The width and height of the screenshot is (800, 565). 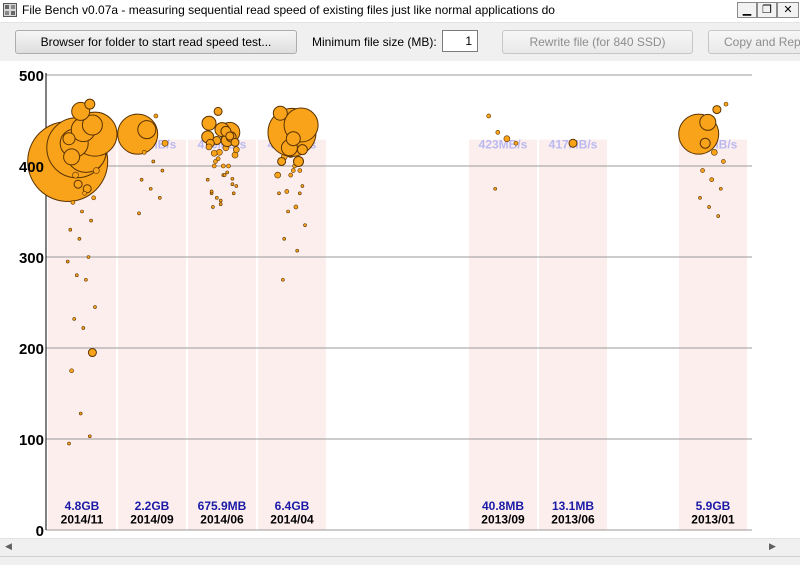 What do you see at coordinates (503, 145) in the screenshot?
I see `avg-speed-label: 423MB/s` at bounding box center [503, 145].